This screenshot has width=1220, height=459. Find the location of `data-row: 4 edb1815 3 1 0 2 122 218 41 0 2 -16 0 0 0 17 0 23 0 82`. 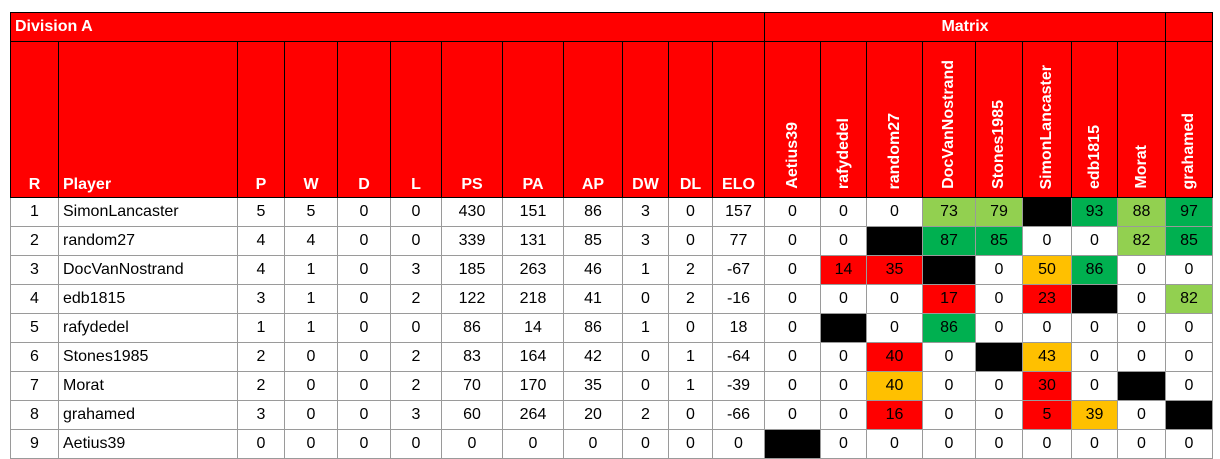

data-row: 4 edb1815 3 1 0 2 122 218 41 0 2 -16 0 0 0 17 0 23 0 82 is located at coordinates (611, 299).